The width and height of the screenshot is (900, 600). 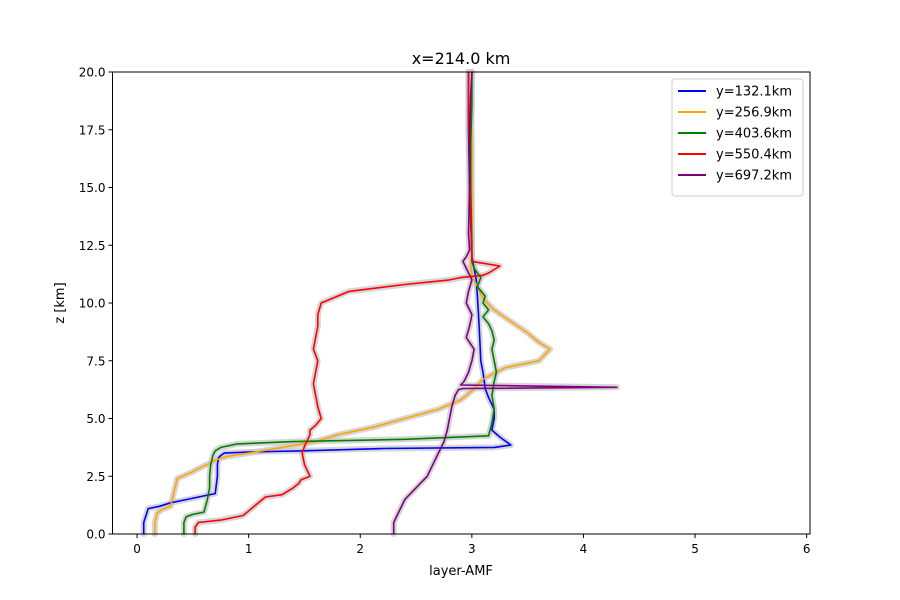 I want to click on y-tick-label: 5.0, so click(x=95, y=419).